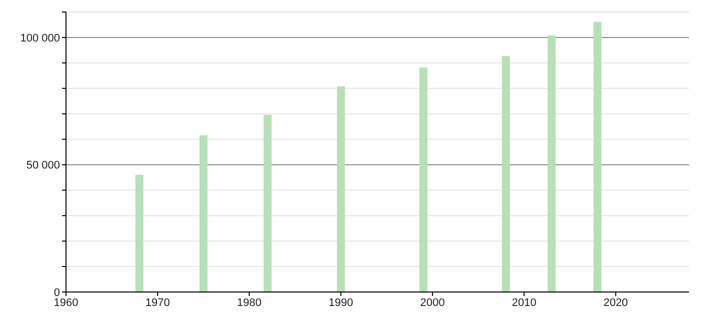 The width and height of the screenshot is (710, 320). Describe the element at coordinates (43, 166) in the screenshot. I see `y-tick-label: 50 000` at that location.